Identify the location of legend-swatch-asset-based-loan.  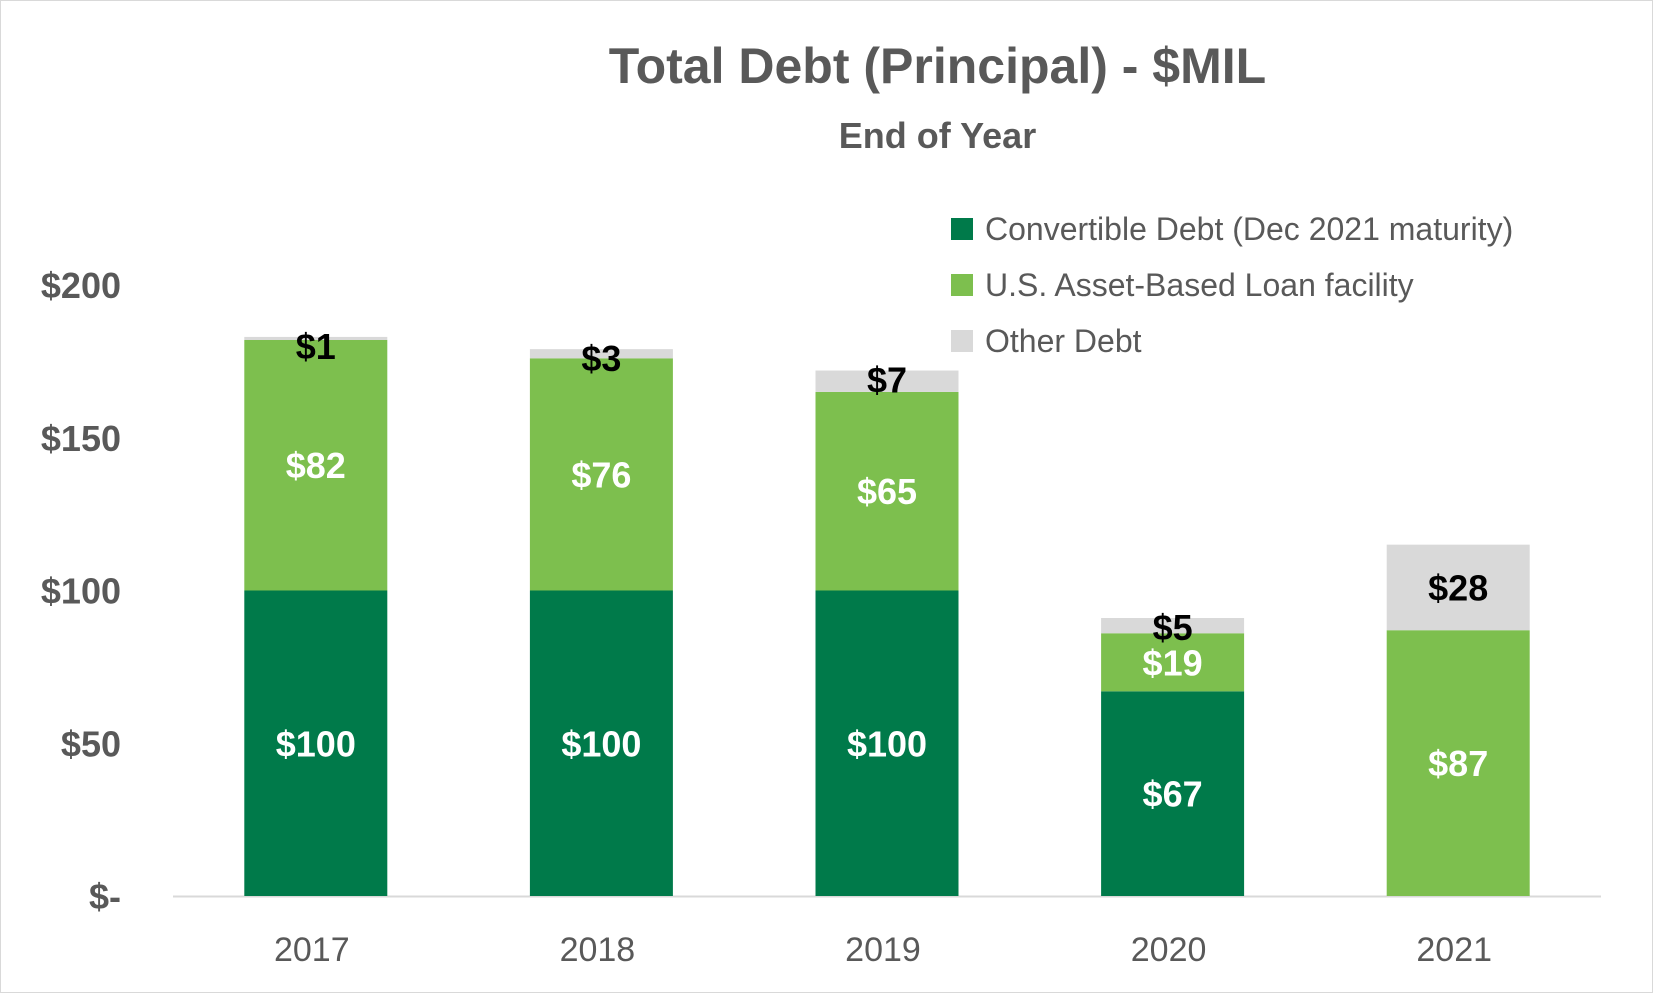
(962, 285).